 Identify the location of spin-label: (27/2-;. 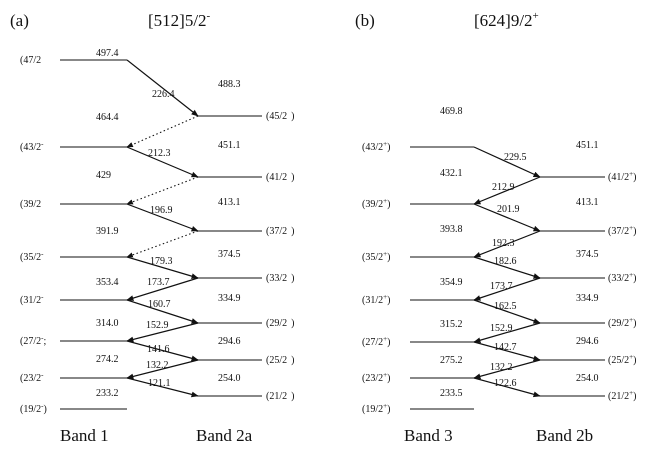
(33, 340).